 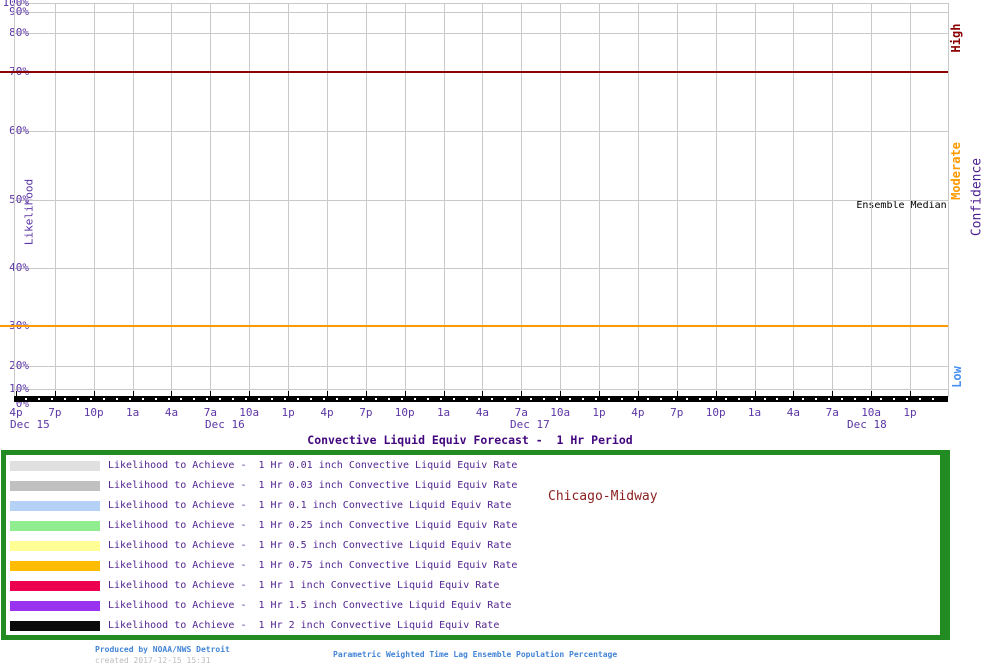 What do you see at coordinates (521, 412) in the screenshot?
I see `x-tick-label: 7a` at bounding box center [521, 412].